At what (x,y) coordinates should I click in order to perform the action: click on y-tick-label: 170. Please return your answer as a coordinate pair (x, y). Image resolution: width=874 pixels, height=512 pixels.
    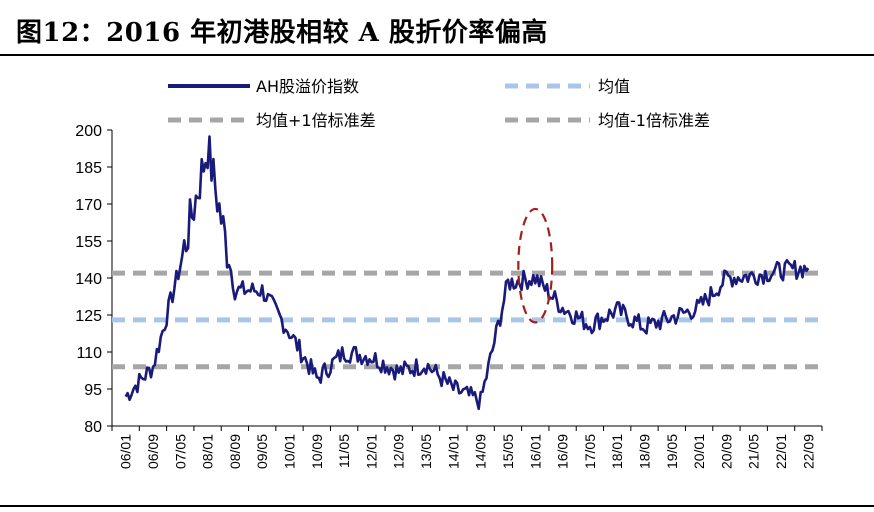
    Looking at the image, I should click on (88, 205).